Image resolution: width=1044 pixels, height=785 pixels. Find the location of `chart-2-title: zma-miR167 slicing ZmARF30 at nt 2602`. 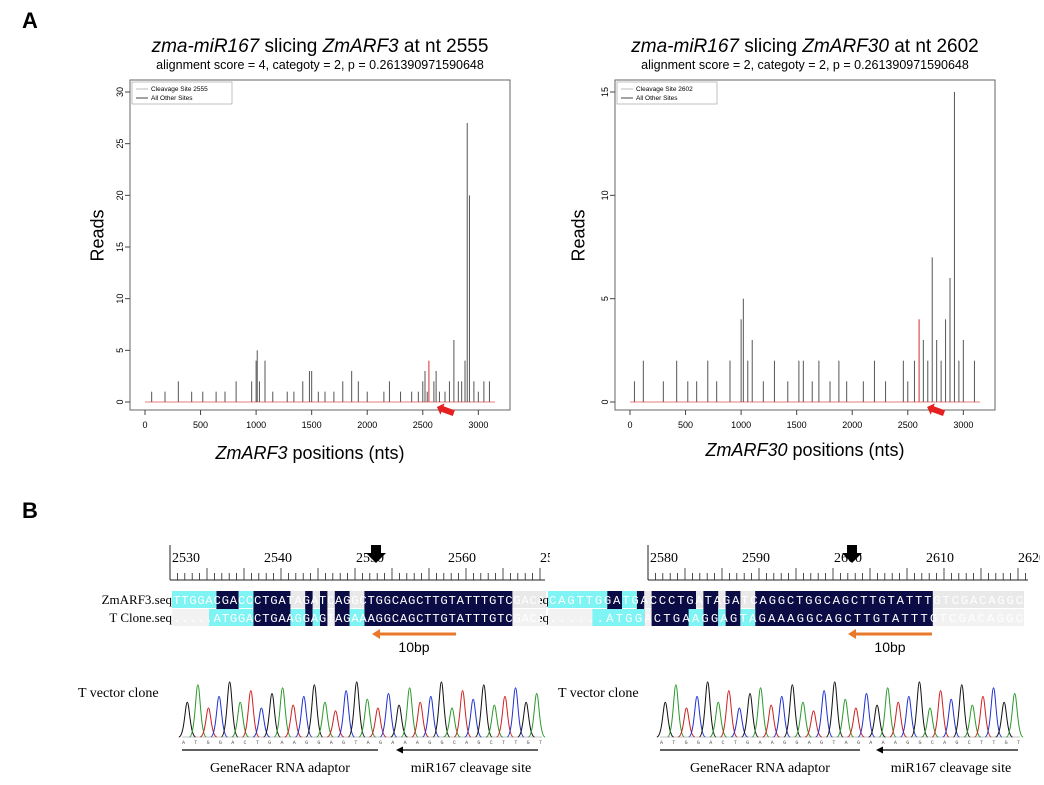

chart-2-title: zma-miR167 slicing ZmARF30 at nt 2602 is located at coordinates (805, 46).